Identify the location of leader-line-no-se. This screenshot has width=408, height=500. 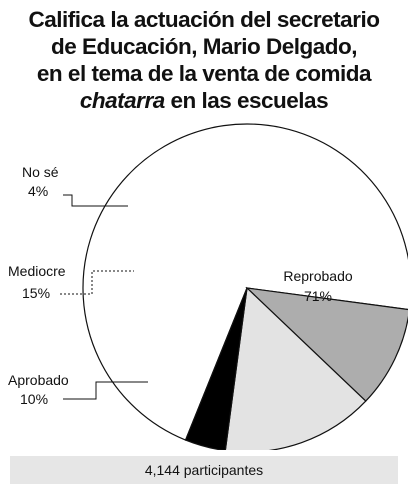
(95, 200).